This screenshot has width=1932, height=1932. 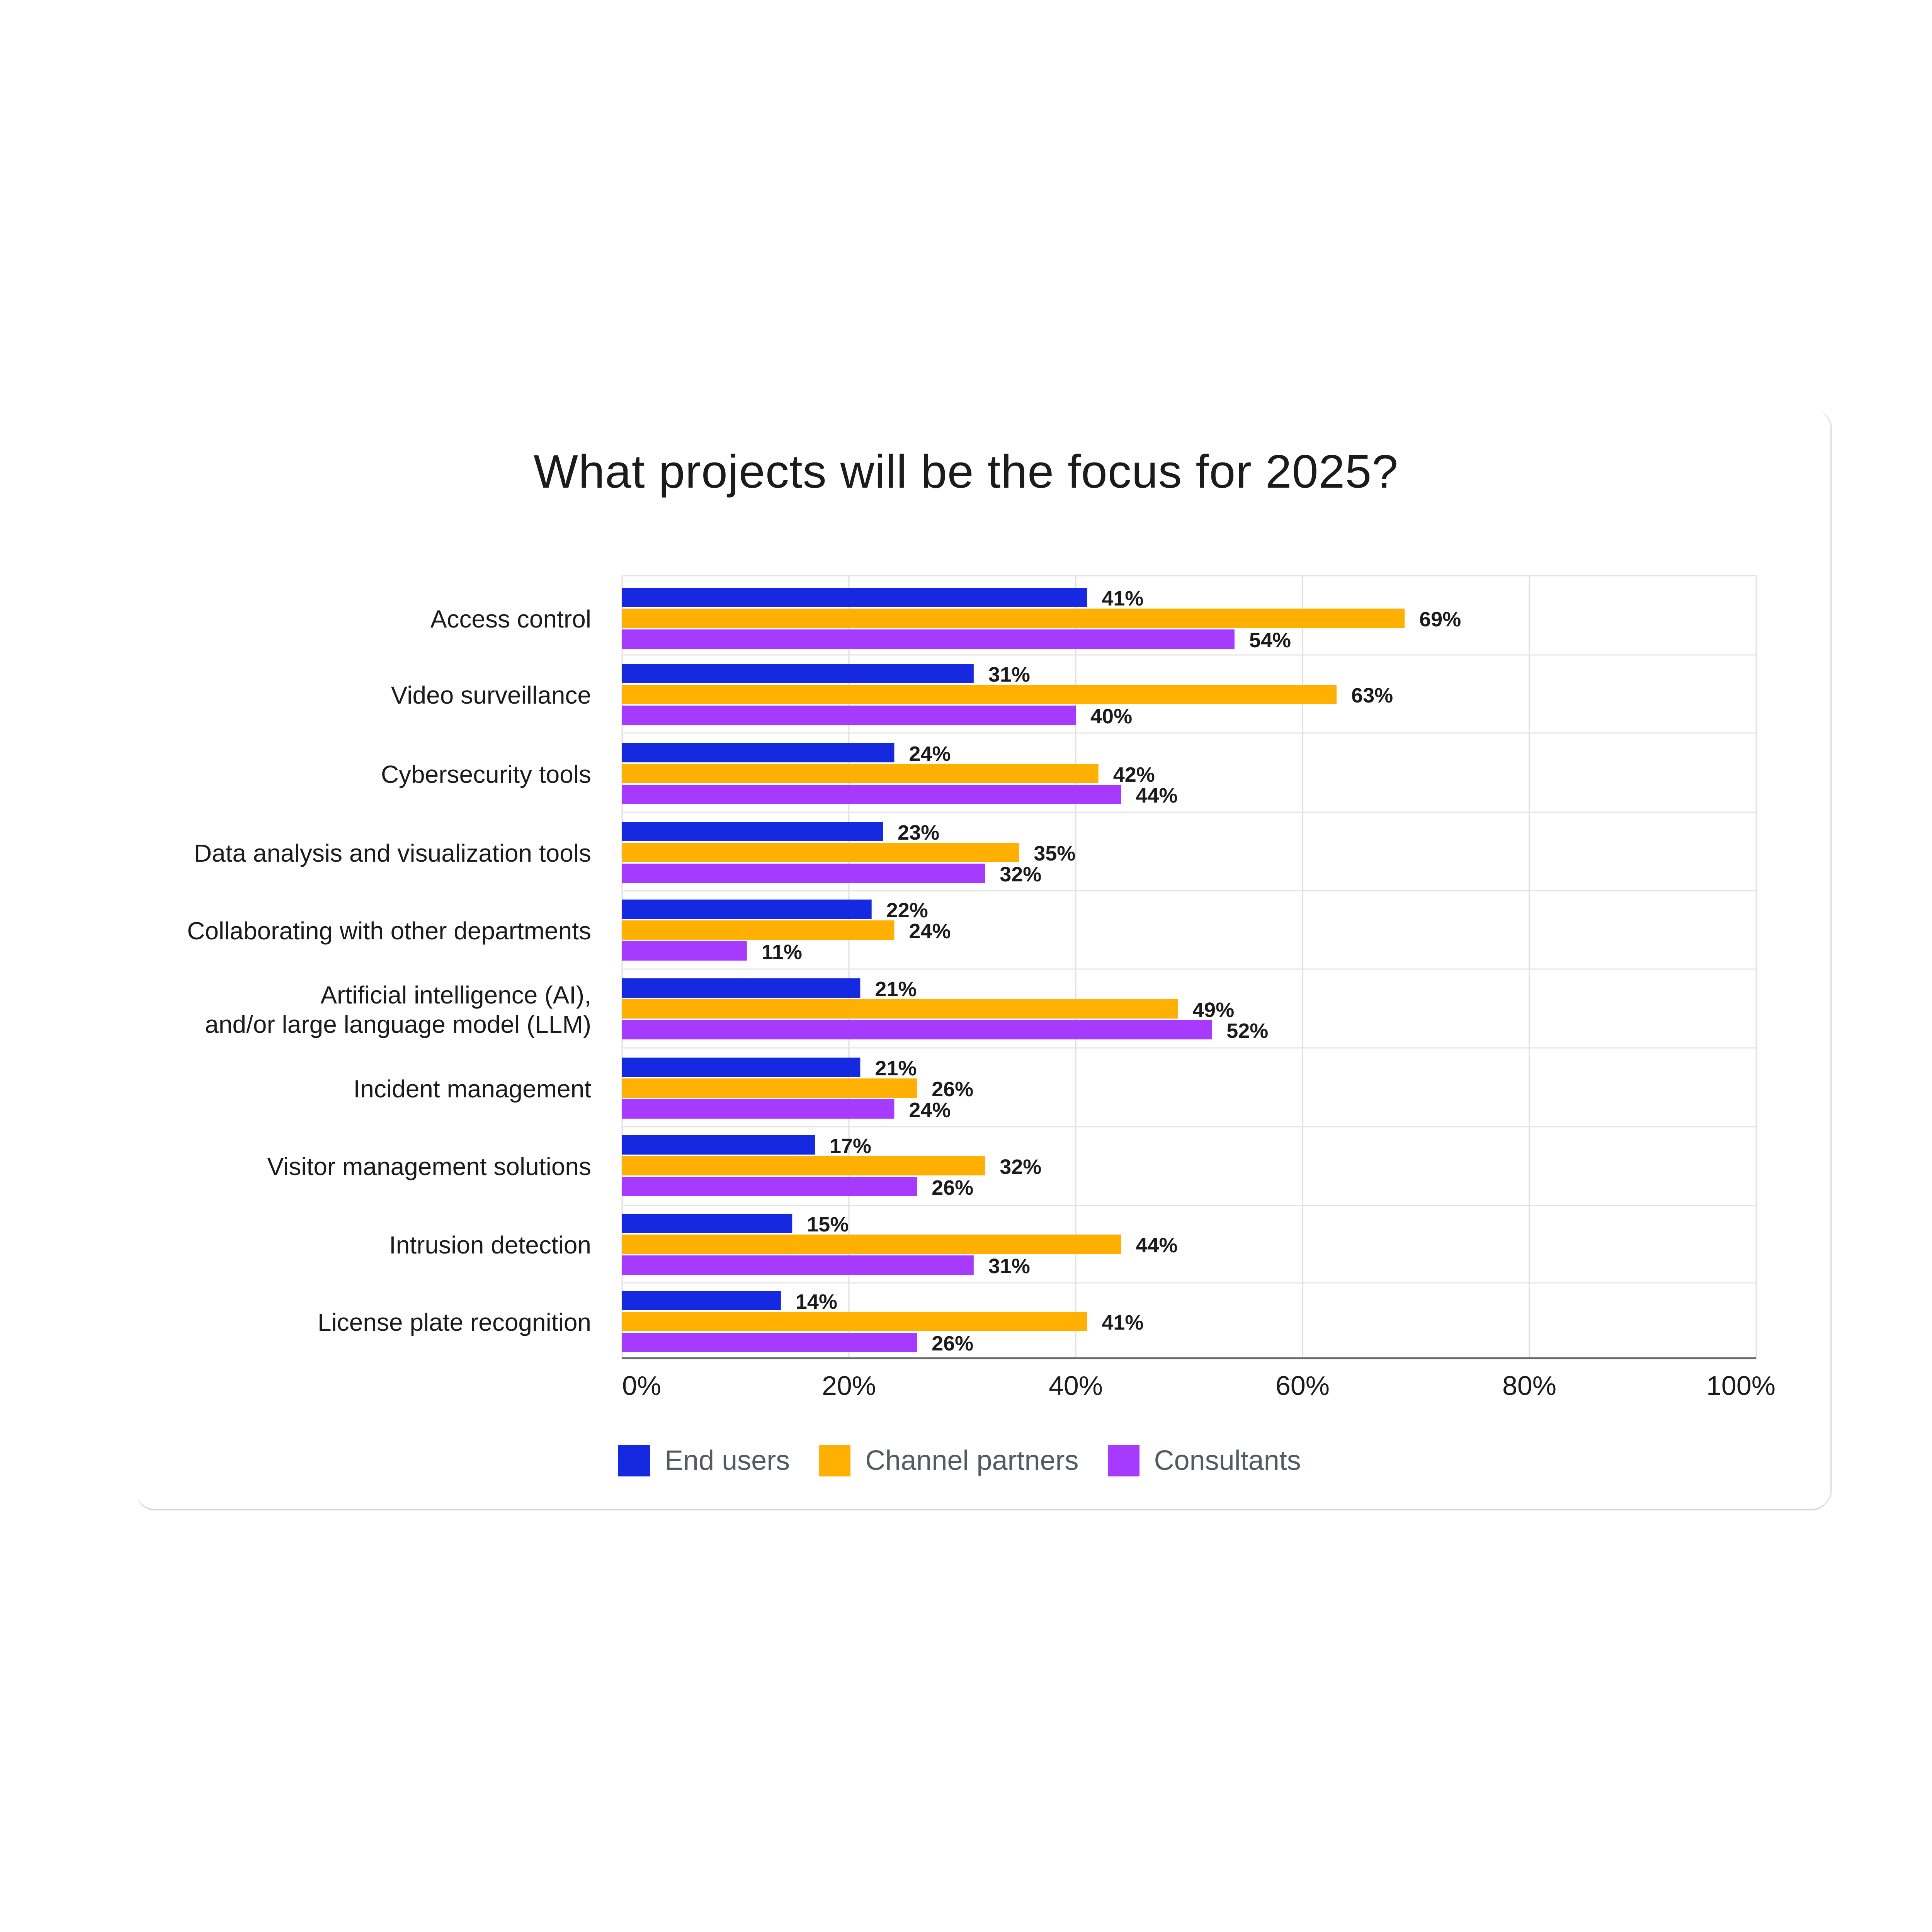 What do you see at coordinates (486, 774) in the screenshot?
I see `category-label-2: Cybersecurity tools` at bounding box center [486, 774].